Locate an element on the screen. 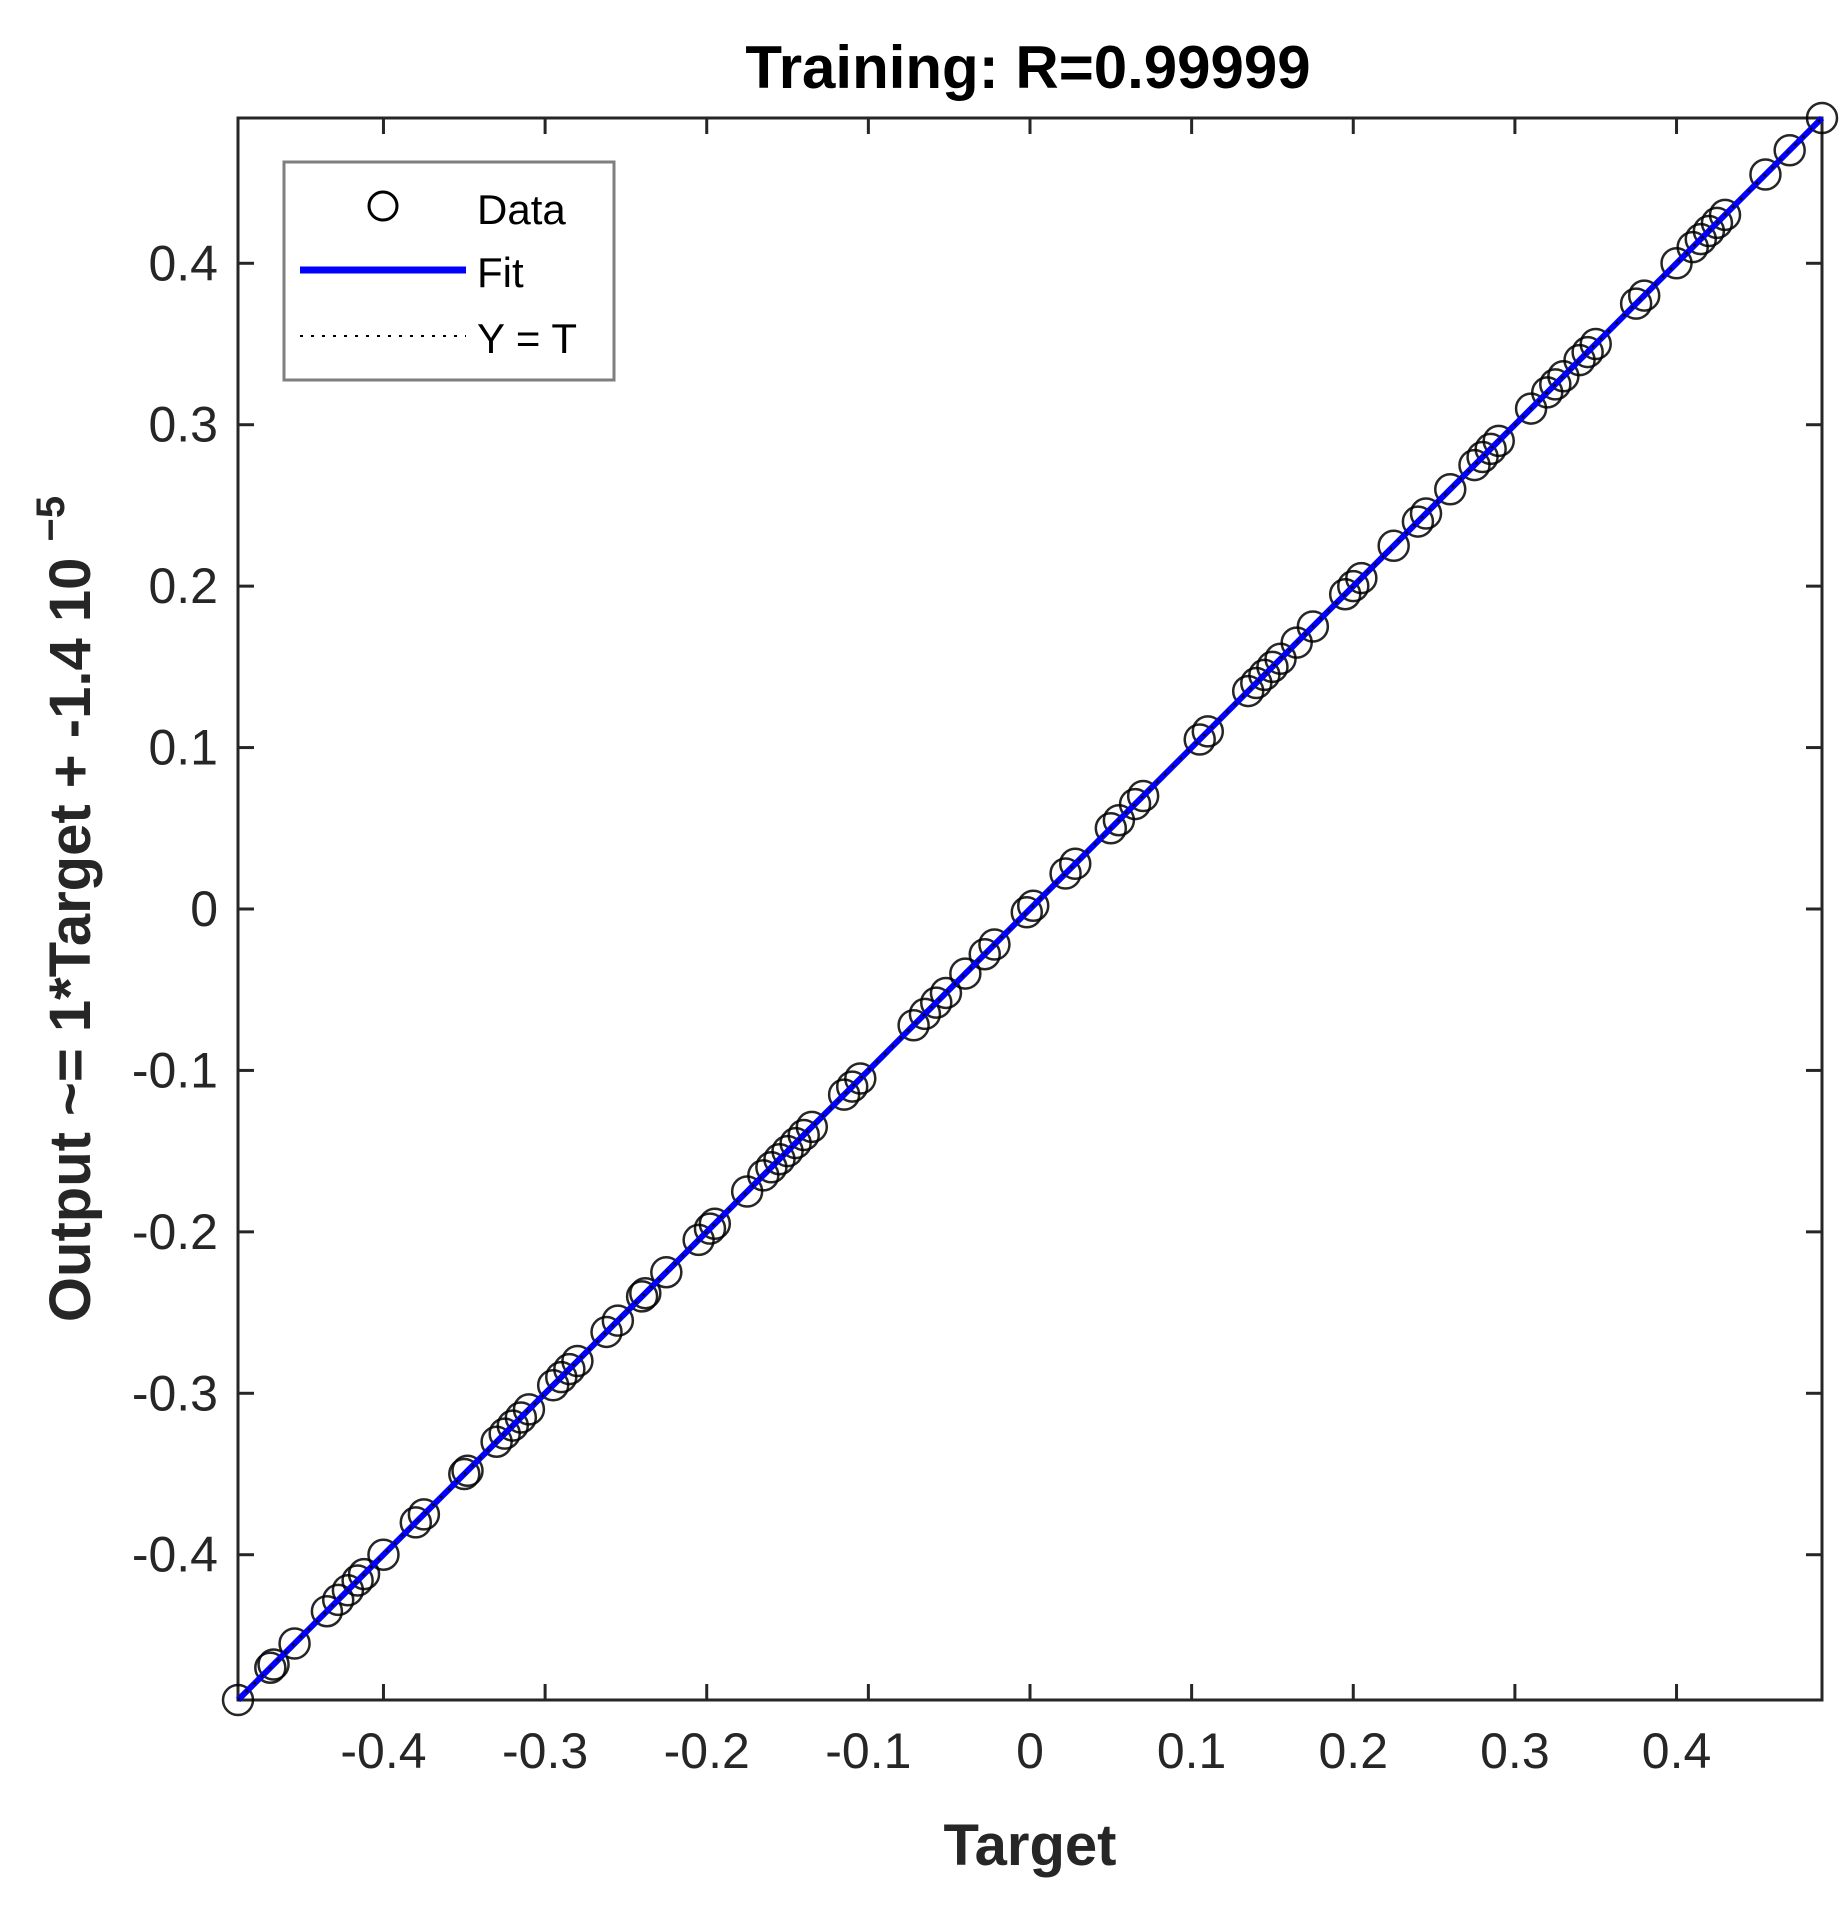  legend-fit-label: Fit is located at coordinates (500, 272).